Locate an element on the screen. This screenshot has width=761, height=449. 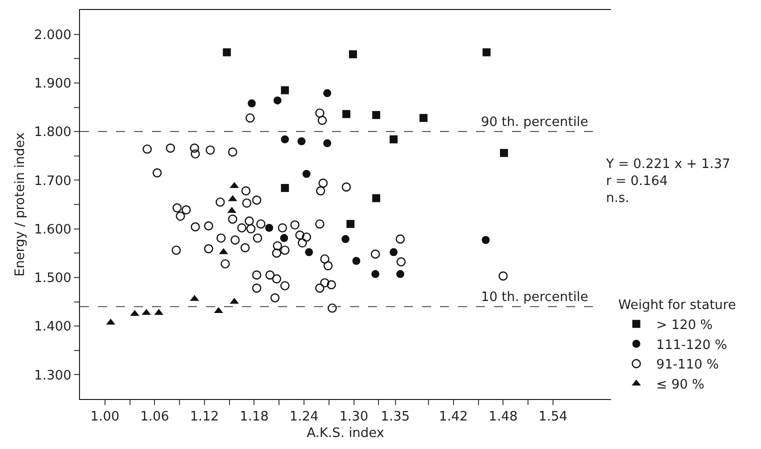
annotation: n.s. is located at coordinates (618, 198).